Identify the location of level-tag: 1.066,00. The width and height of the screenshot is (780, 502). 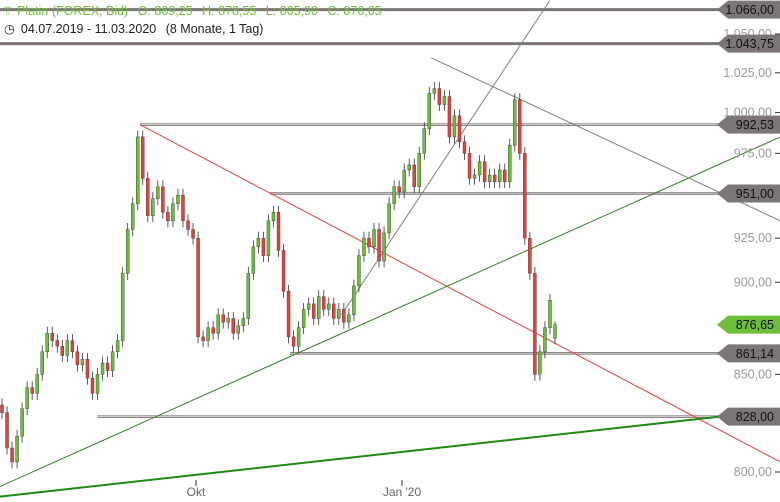
(748, 9).